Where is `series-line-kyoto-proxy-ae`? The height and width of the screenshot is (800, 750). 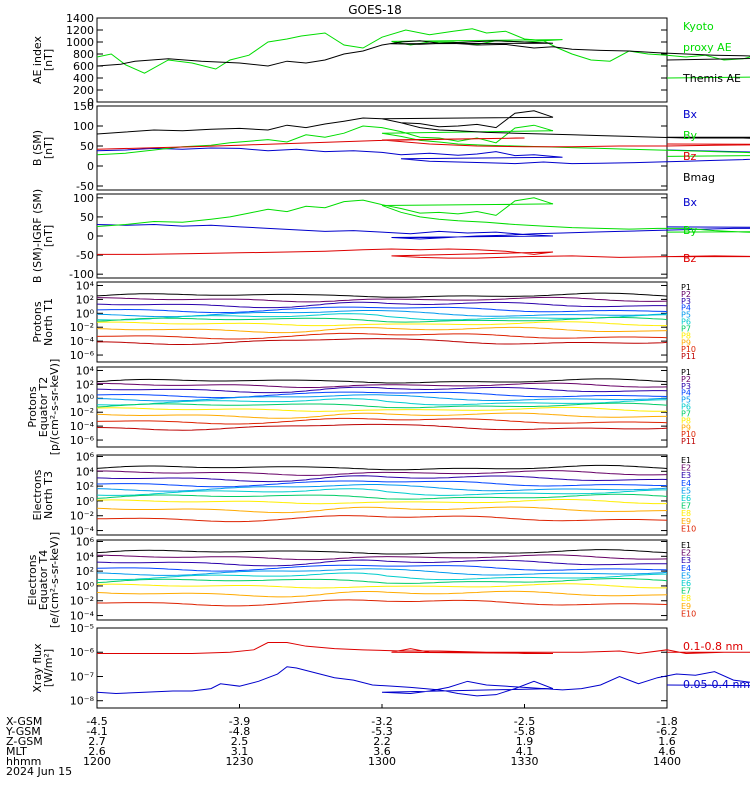
series-line-kyoto-proxy-ae is located at coordinates (423, 53).